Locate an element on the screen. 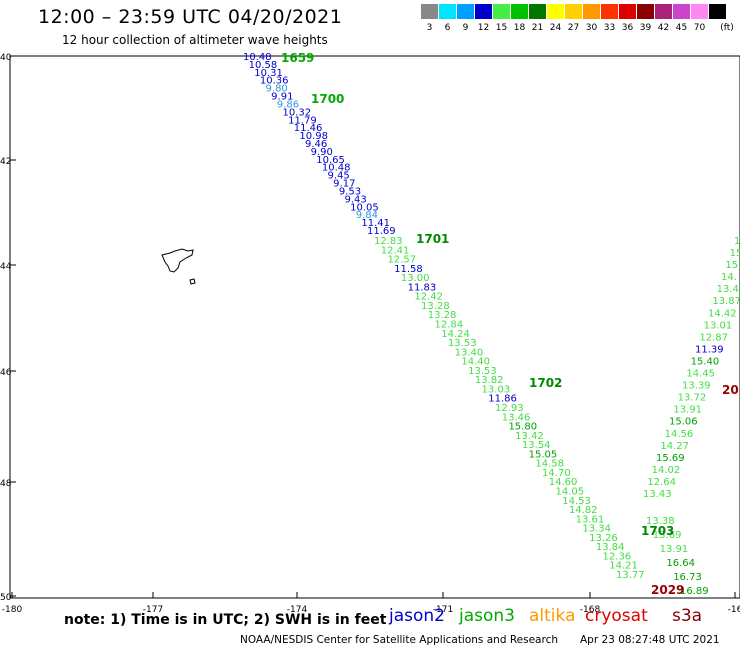  title: 12:00 – 23:59 UTC 04/20/2021 is located at coordinates (190, 17).